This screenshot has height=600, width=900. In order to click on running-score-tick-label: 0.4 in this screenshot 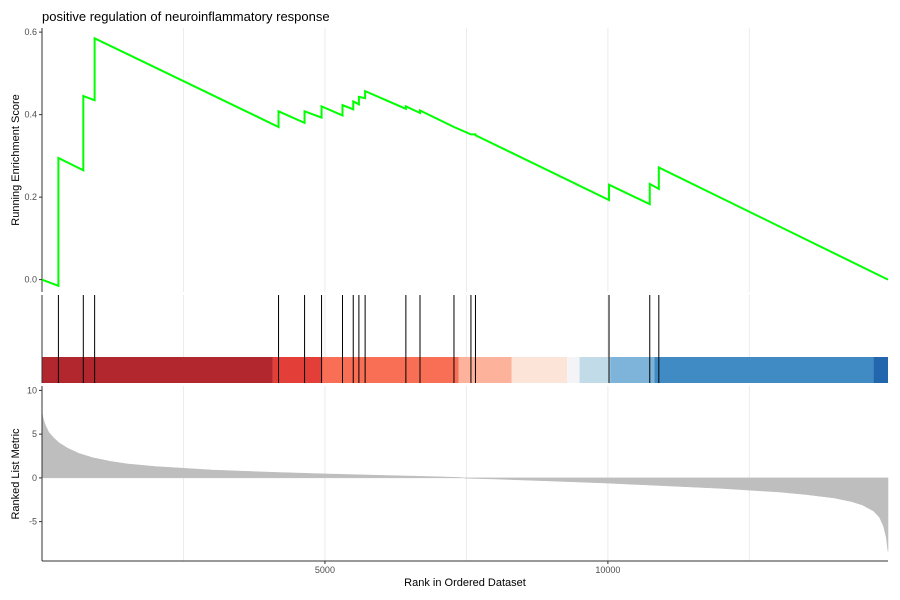, I will do `click(30, 115)`.